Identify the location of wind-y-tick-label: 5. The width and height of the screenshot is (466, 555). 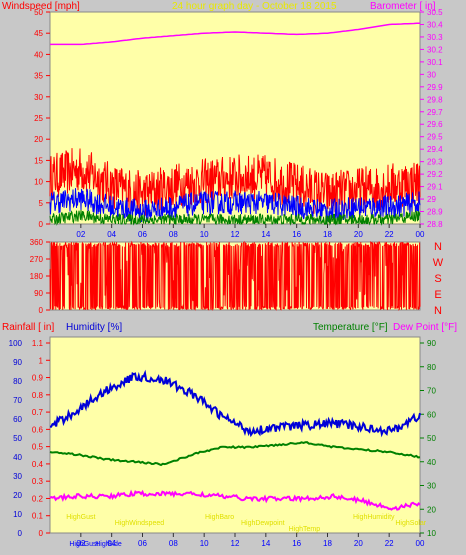
(41, 203).